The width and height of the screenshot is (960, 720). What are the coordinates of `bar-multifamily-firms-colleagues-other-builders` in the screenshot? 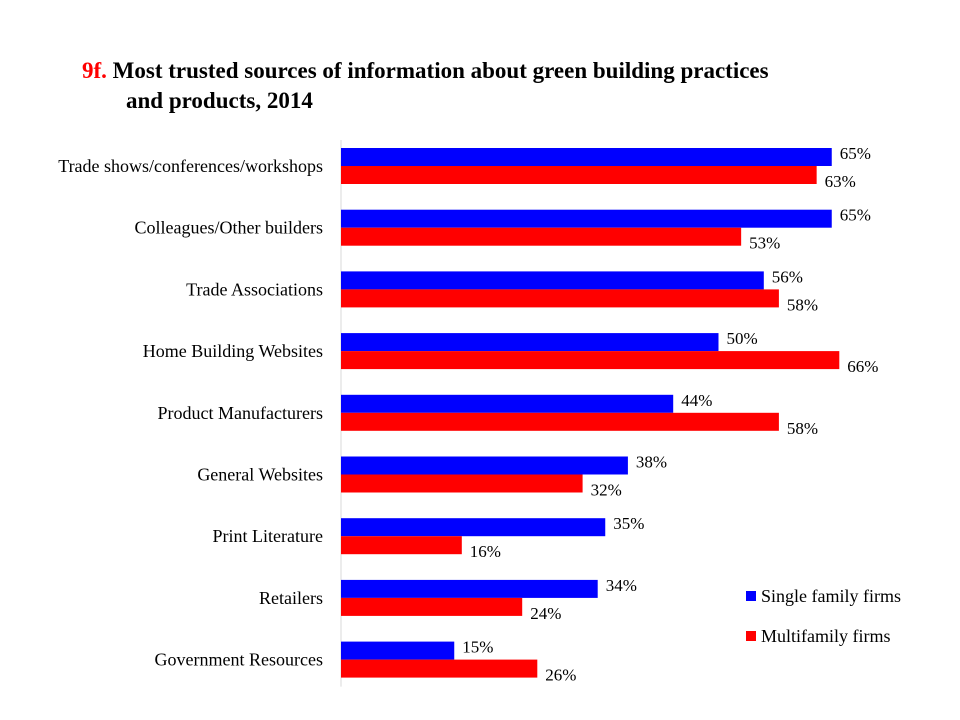 It's located at (541, 236).